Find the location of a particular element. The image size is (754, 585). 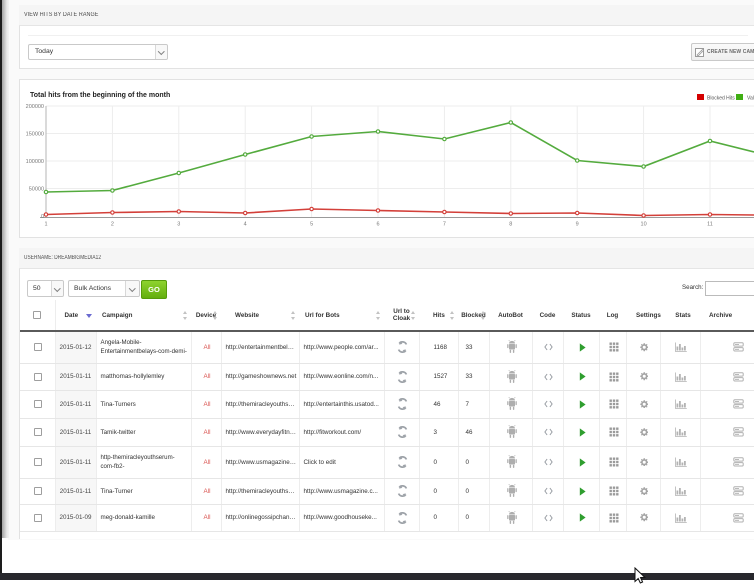

svg-text: 4 is located at coordinates (245, 225).